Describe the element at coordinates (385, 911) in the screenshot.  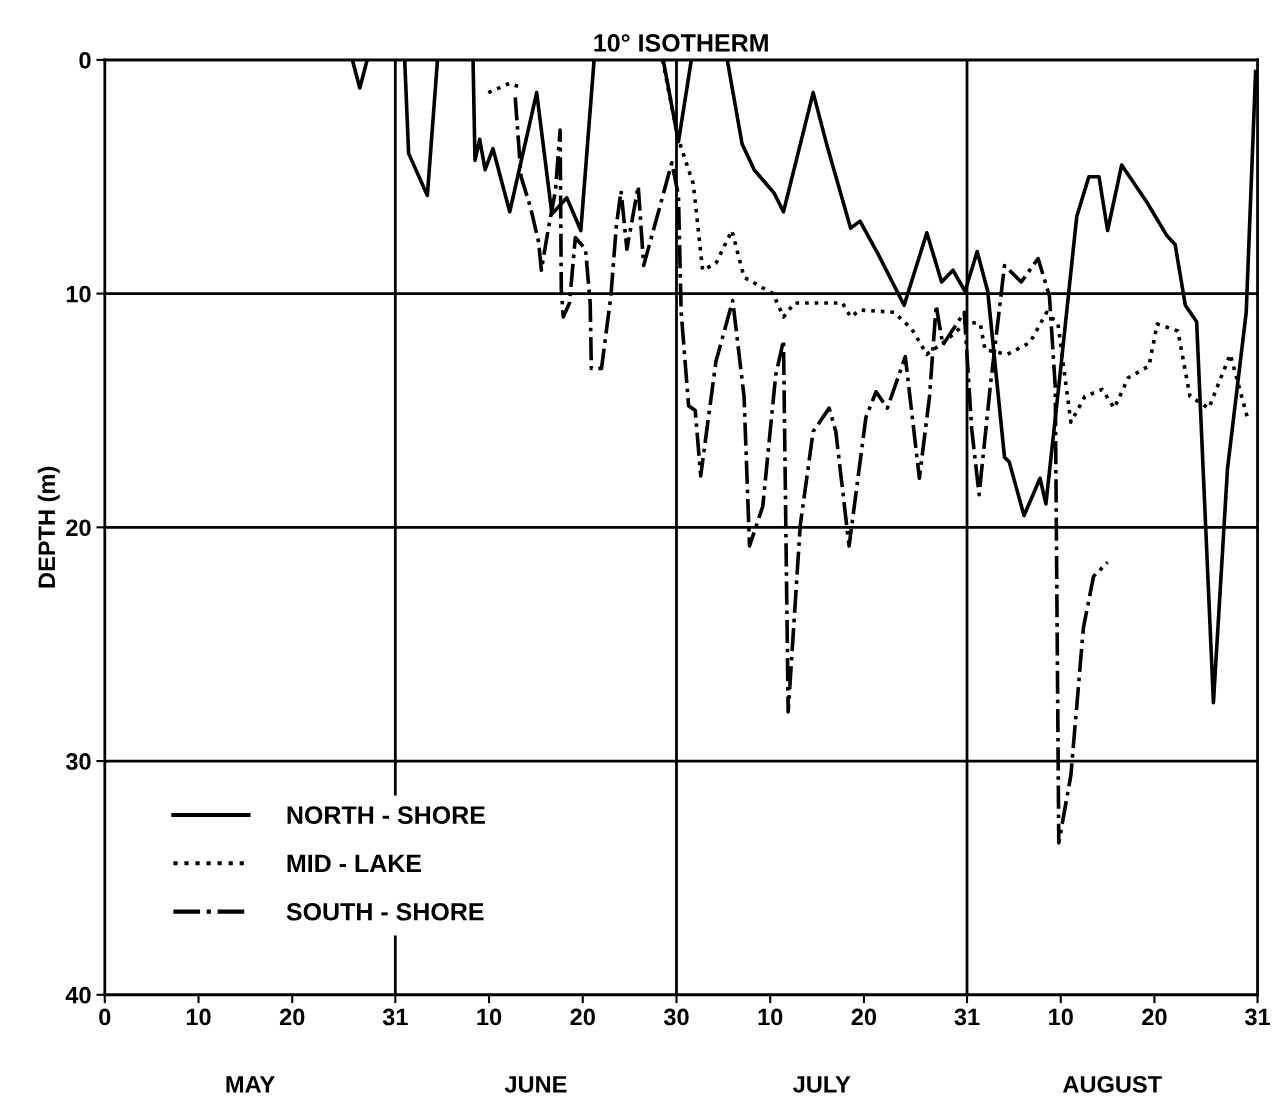
I see `legend-label: SOUTH - SHORE` at that location.